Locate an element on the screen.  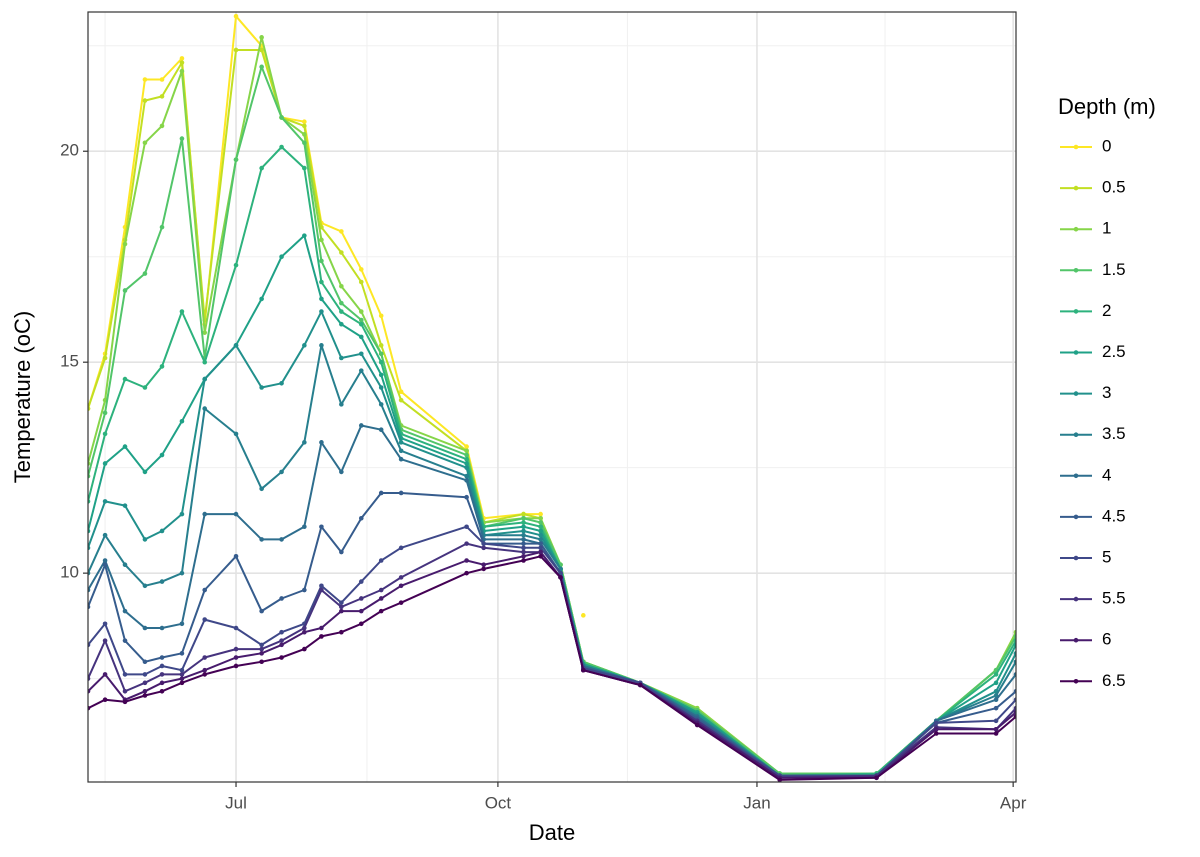
legend-label: 0.5 is located at coordinates (1114, 187).